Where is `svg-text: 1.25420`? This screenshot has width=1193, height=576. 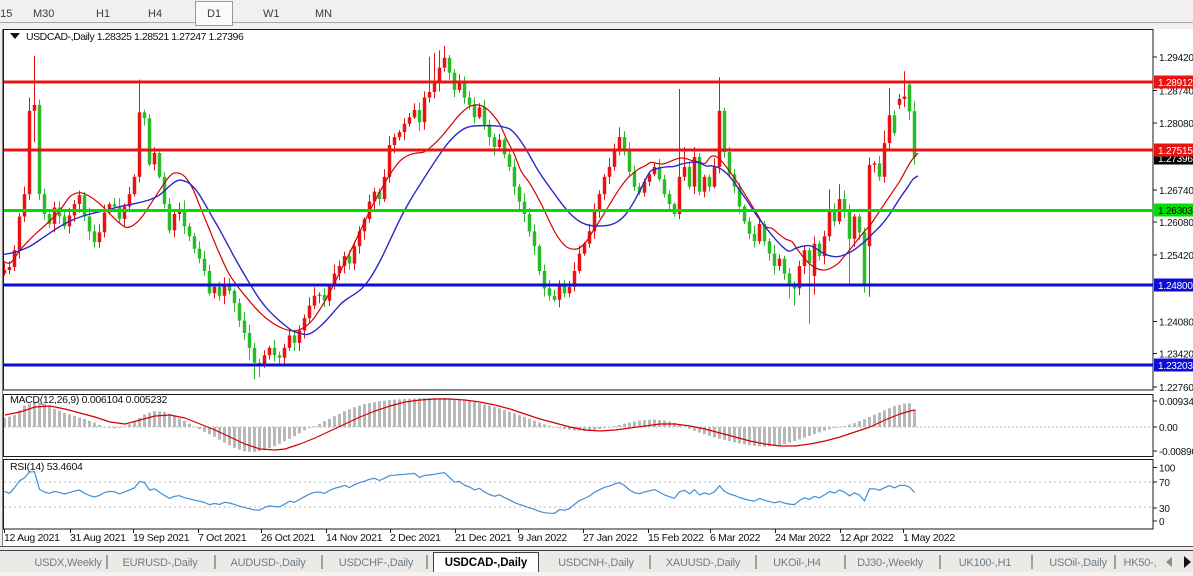
svg-text: 1.25420 is located at coordinates (1176, 256).